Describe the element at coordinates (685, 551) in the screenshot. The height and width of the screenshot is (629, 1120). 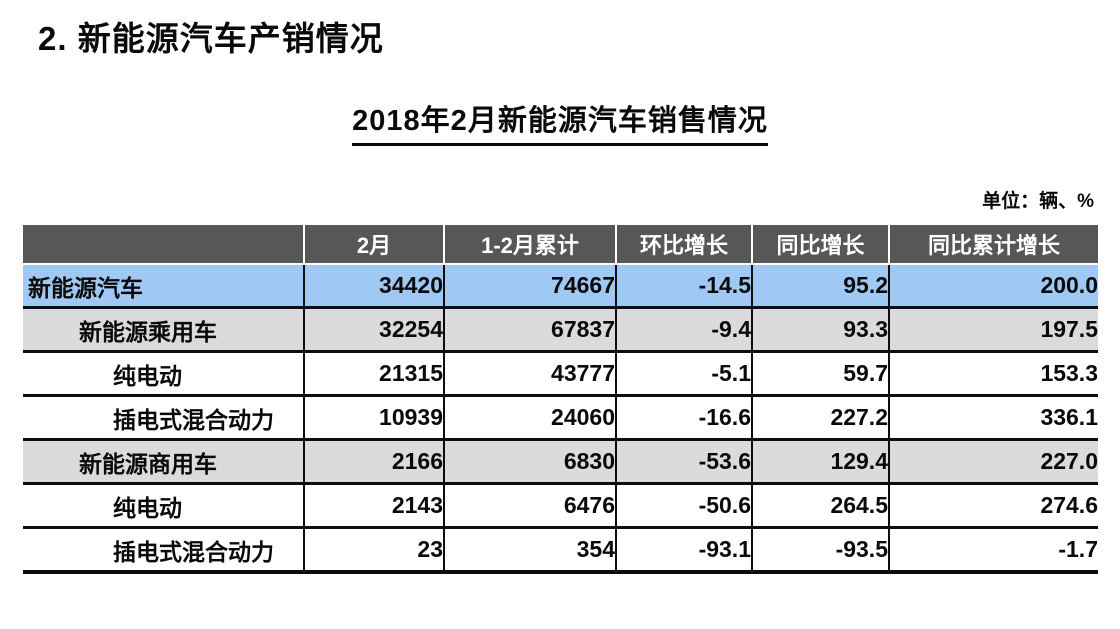
I see `value-cell: -93.1` at that location.